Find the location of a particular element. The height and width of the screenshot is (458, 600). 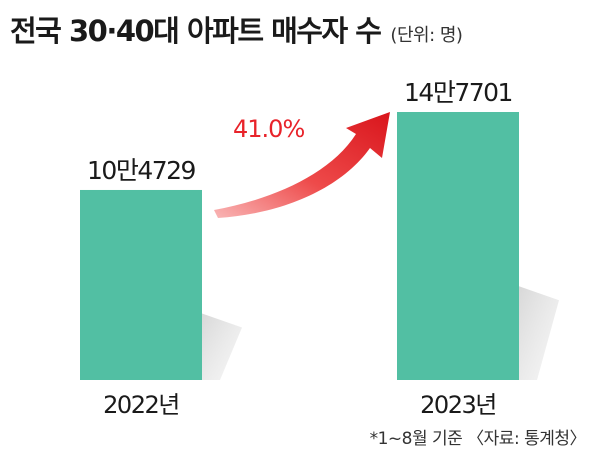

unit-label: (단위: 명) is located at coordinates (426, 35).